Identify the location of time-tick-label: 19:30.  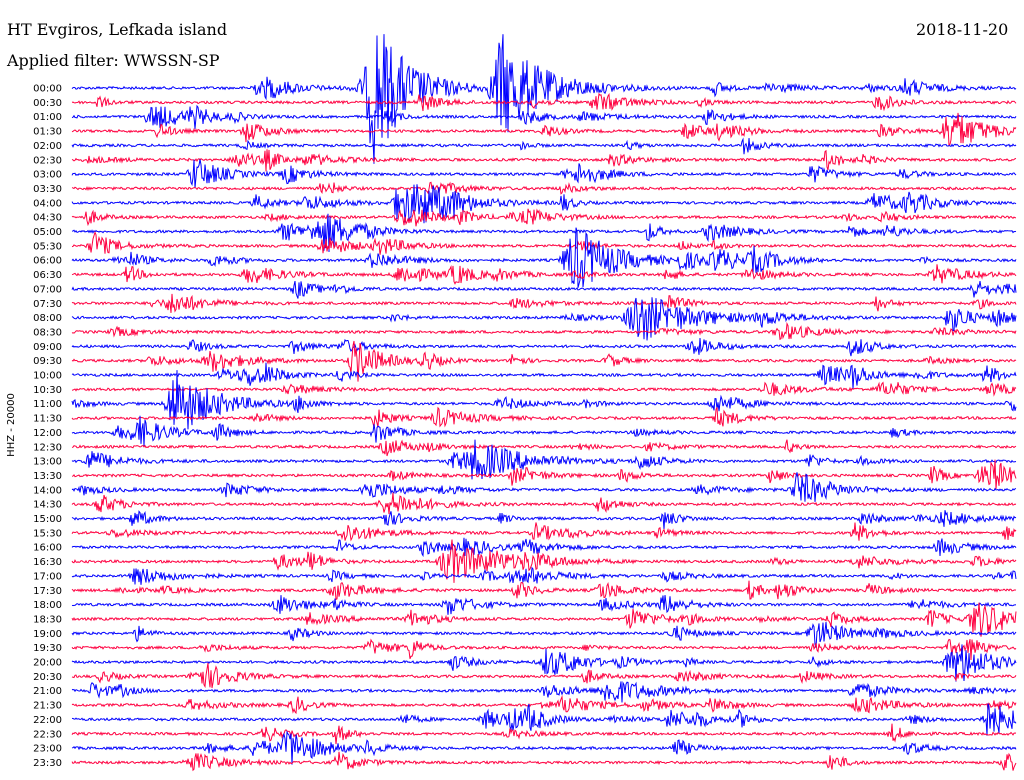
(47, 648).